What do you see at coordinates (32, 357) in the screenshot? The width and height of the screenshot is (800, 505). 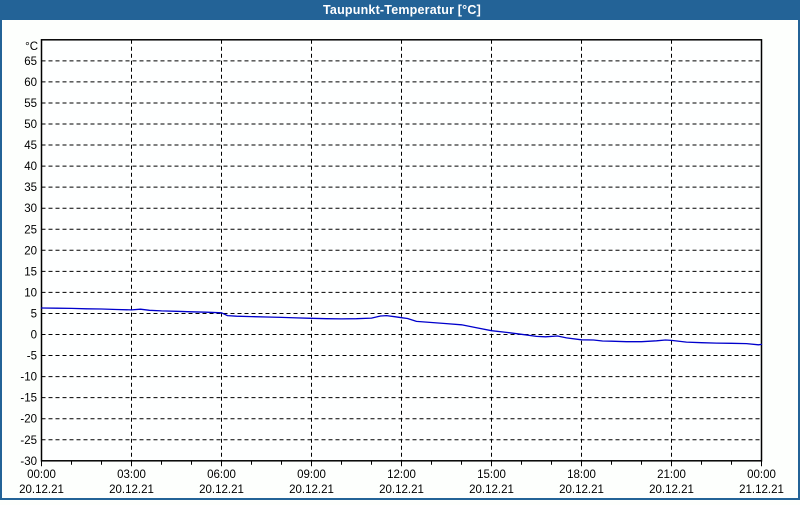 I see `y-tick-label: -5` at bounding box center [32, 357].